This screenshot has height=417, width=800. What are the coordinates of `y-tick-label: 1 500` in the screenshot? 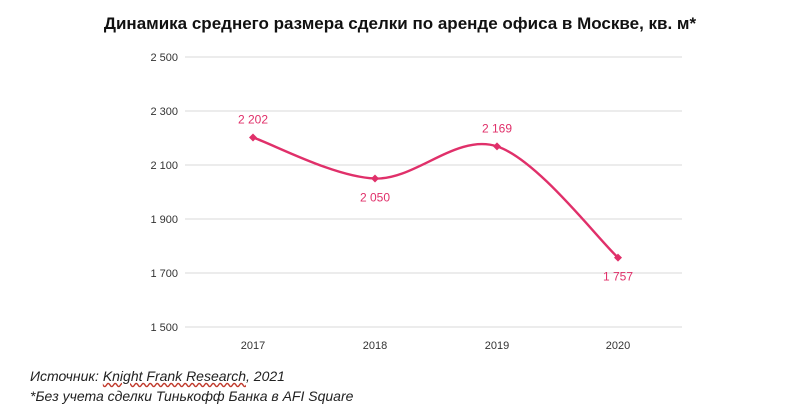 It's located at (164, 328).